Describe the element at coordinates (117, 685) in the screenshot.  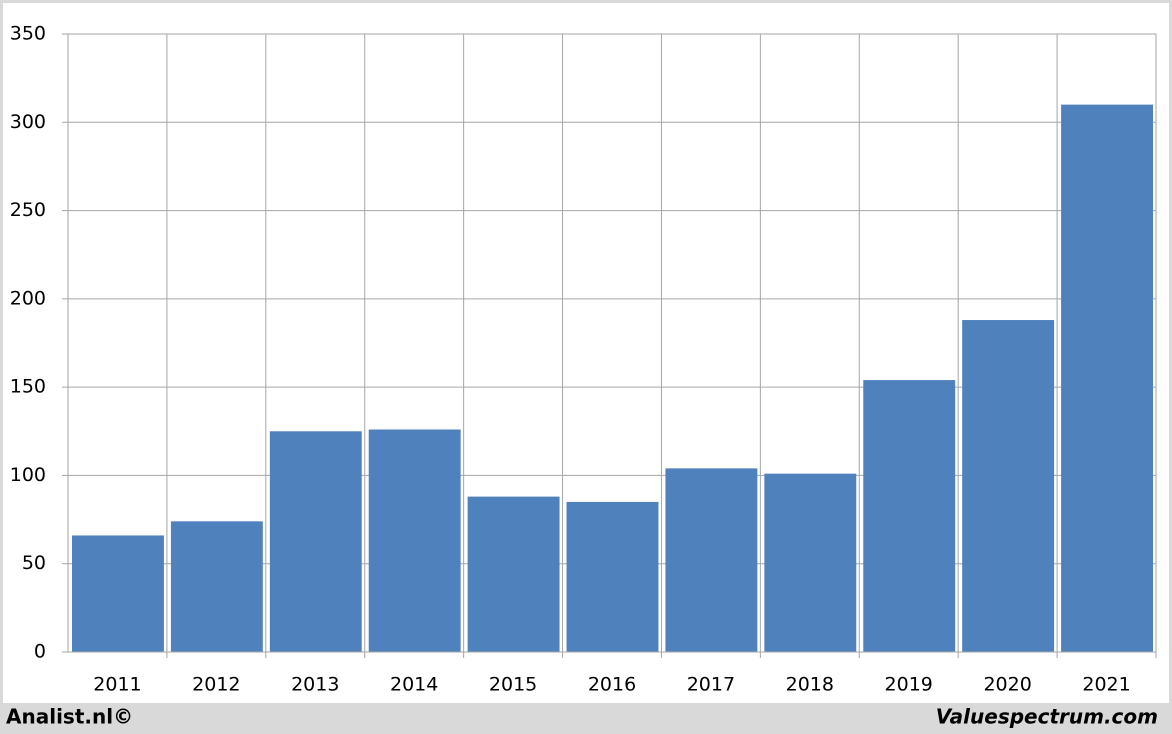
I see `x-tick-label: 2011` at that location.